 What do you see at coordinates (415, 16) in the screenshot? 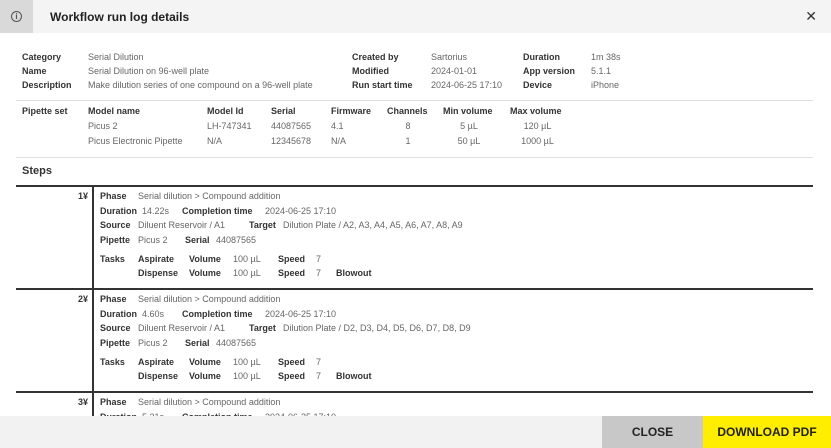
I see `dialog-header: i Workflow run log details ✕` at bounding box center [415, 16].